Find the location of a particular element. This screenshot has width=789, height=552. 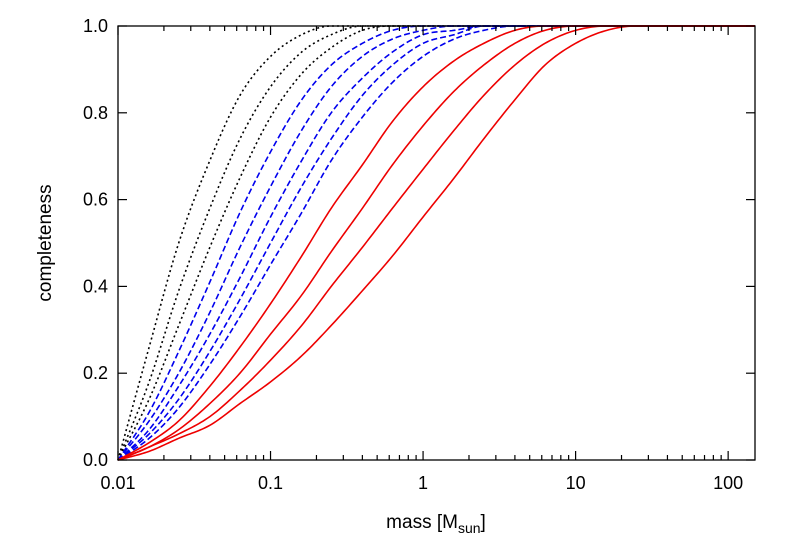

x-tick-label: 100 is located at coordinates (728, 483).